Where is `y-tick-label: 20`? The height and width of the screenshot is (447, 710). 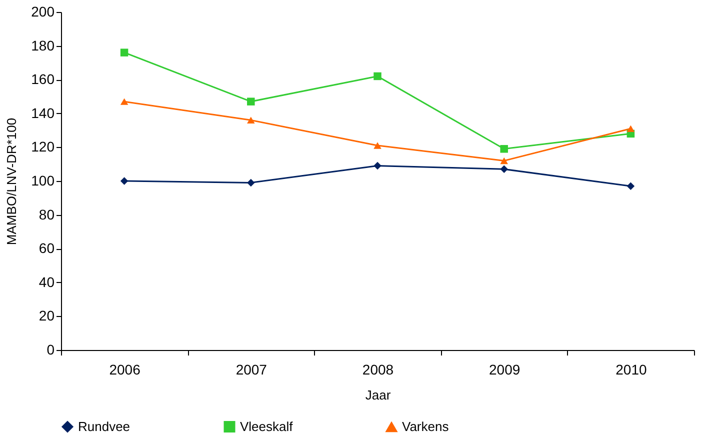
y-tick-label: 20 is located at coordinates (46, 316).